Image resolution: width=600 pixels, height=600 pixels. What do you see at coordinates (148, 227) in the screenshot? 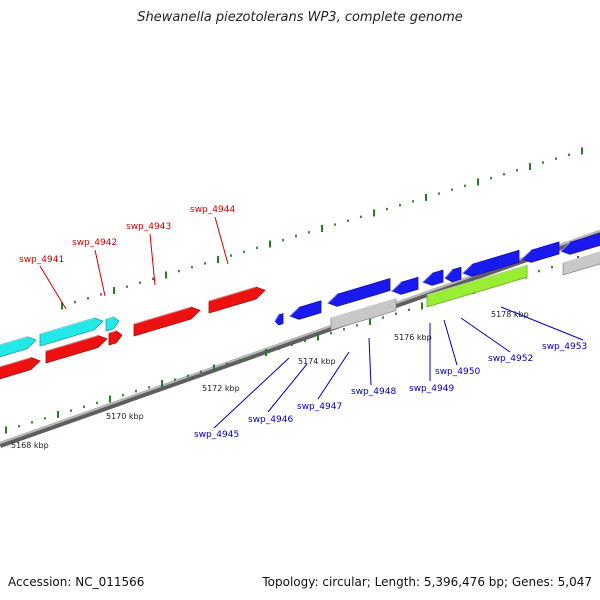
I see `gene-label-red: swp_4943` at bounding box center [148, 227].